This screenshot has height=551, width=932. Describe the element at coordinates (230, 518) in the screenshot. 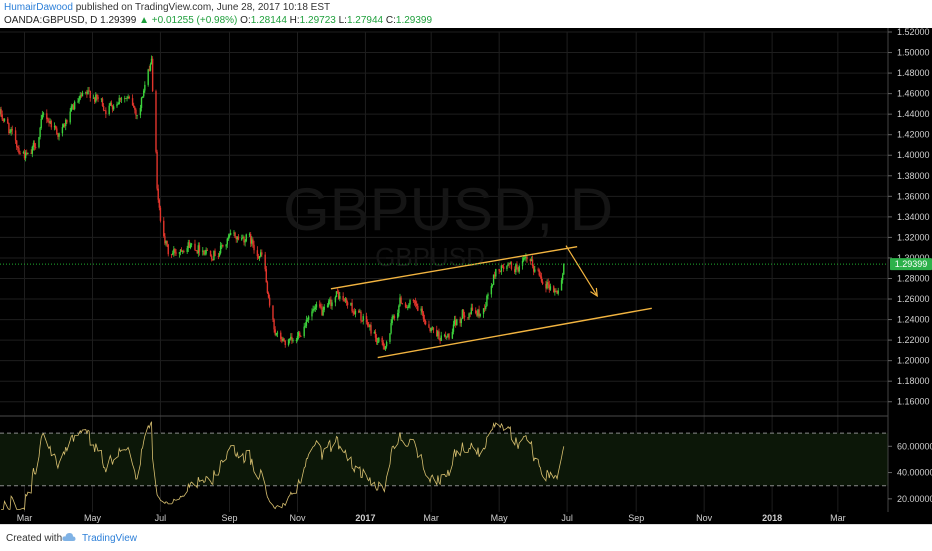

I see `time-tick-label: Sep` at that location.